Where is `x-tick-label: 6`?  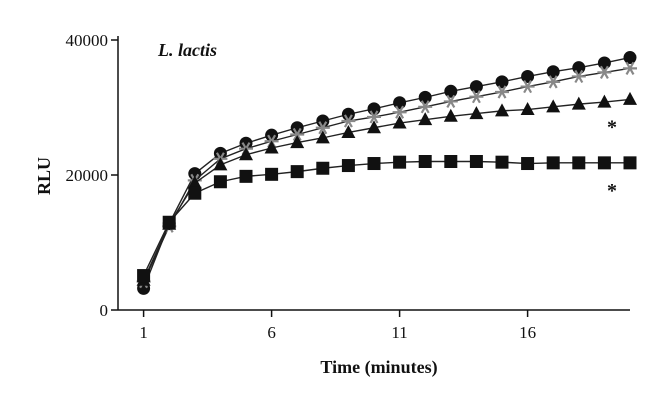
x-tick-label: 6 is located at coordinates (271, 332).